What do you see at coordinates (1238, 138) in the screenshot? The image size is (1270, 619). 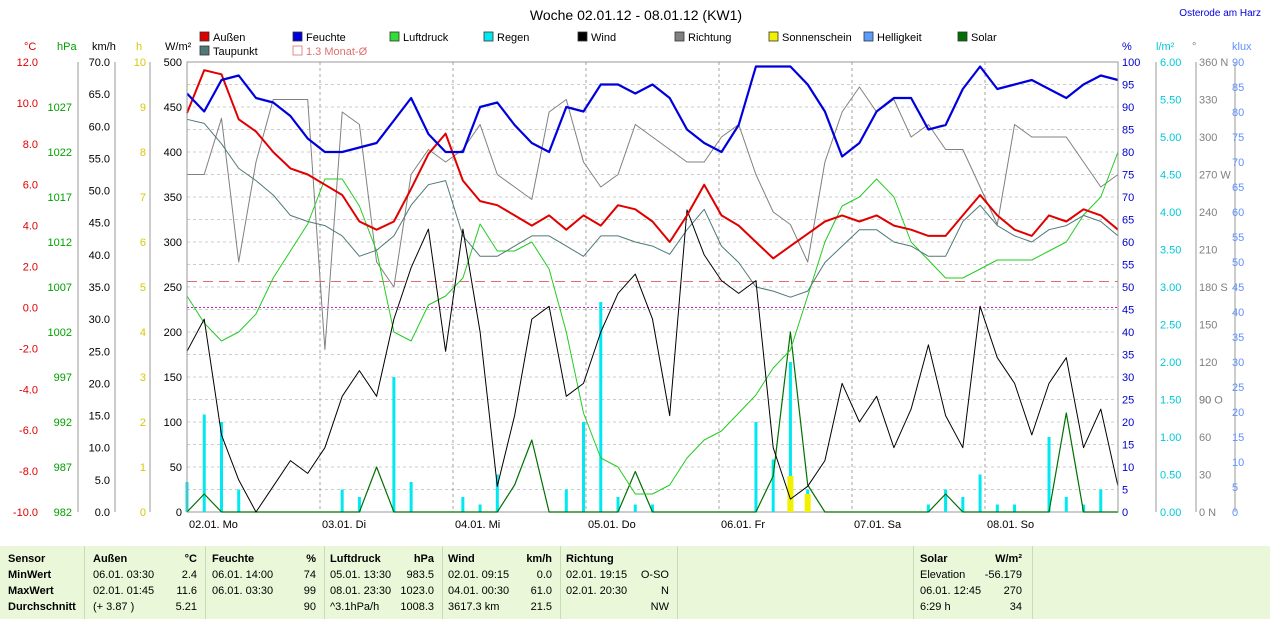 I see `klux-tick-label: 75` at bounding box center [1238, 138].